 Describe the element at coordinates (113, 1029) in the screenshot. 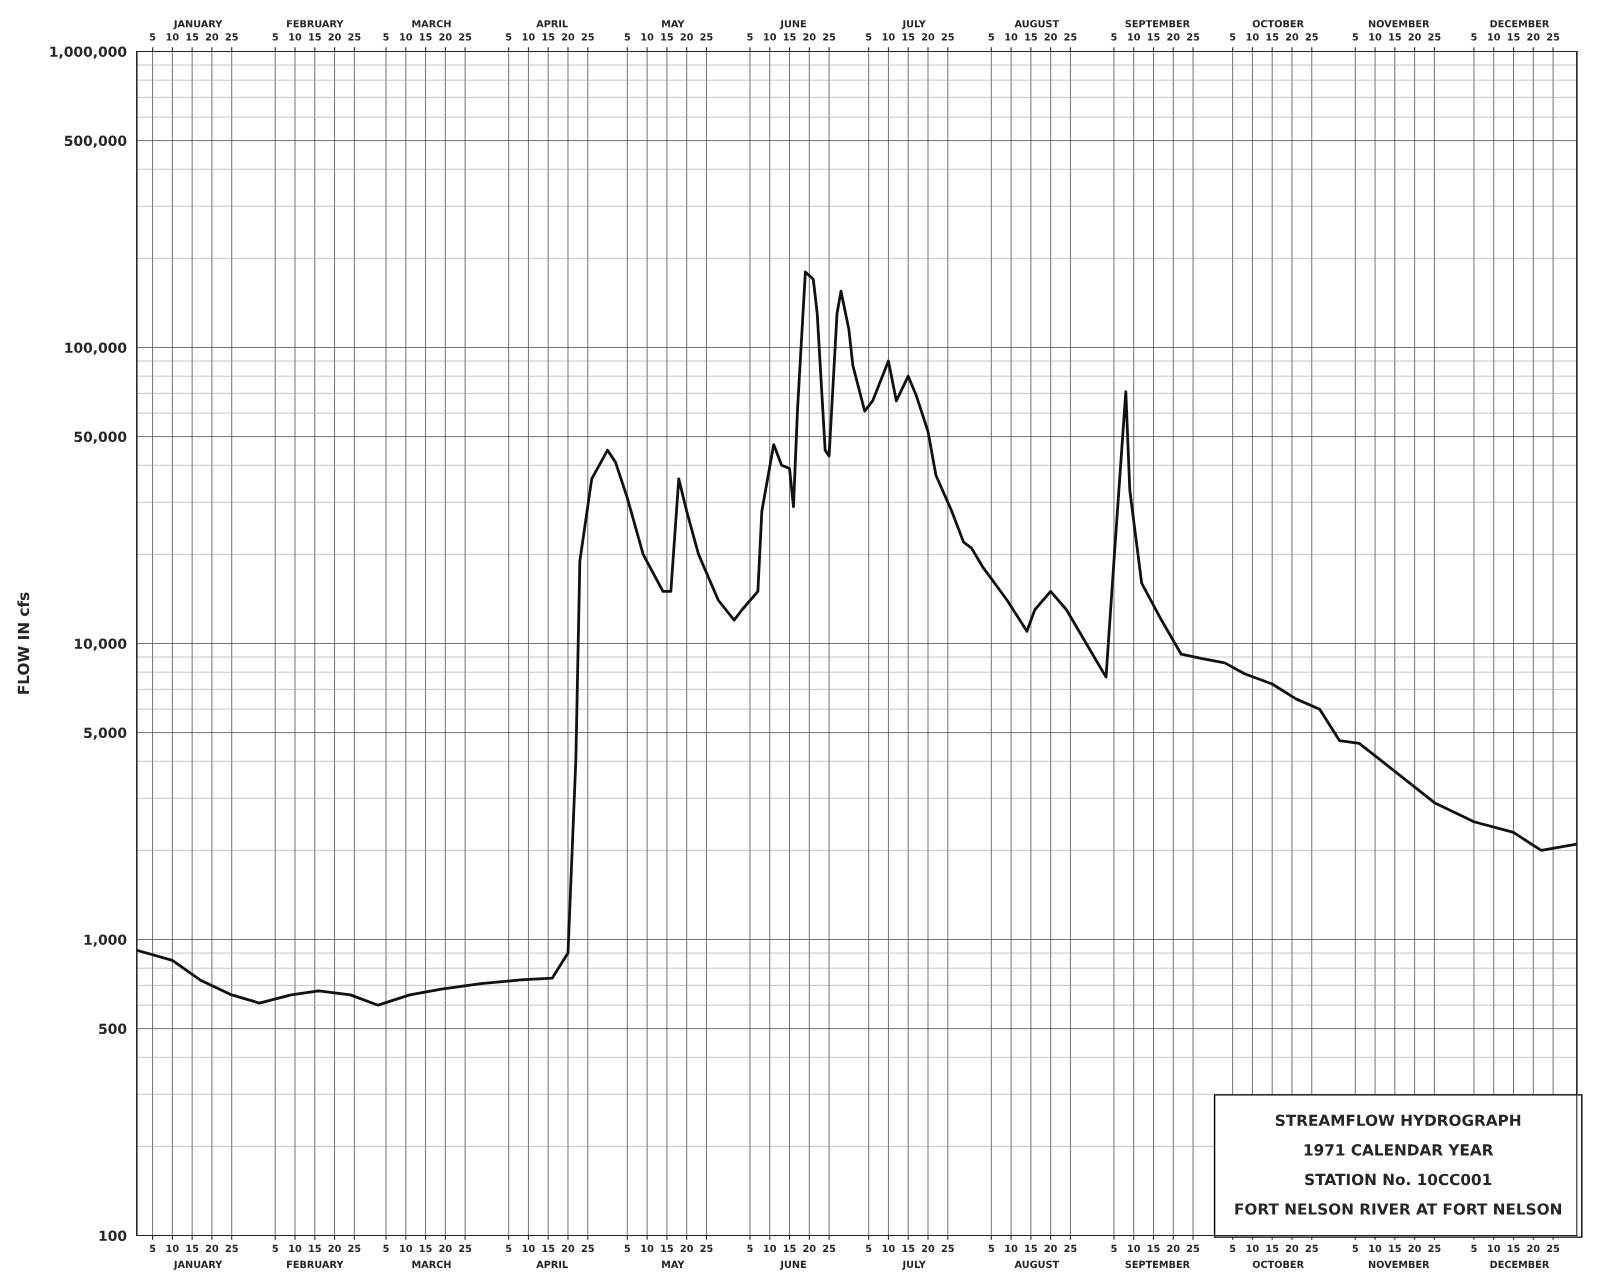

I see `y-tick-label: 500` at that location.